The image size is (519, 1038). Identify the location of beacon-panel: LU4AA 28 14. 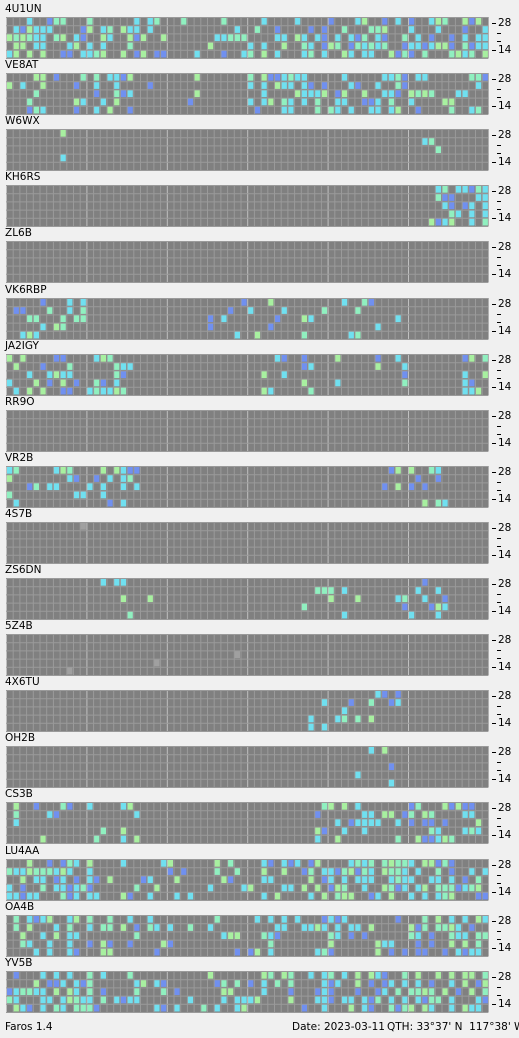
(259, 872).